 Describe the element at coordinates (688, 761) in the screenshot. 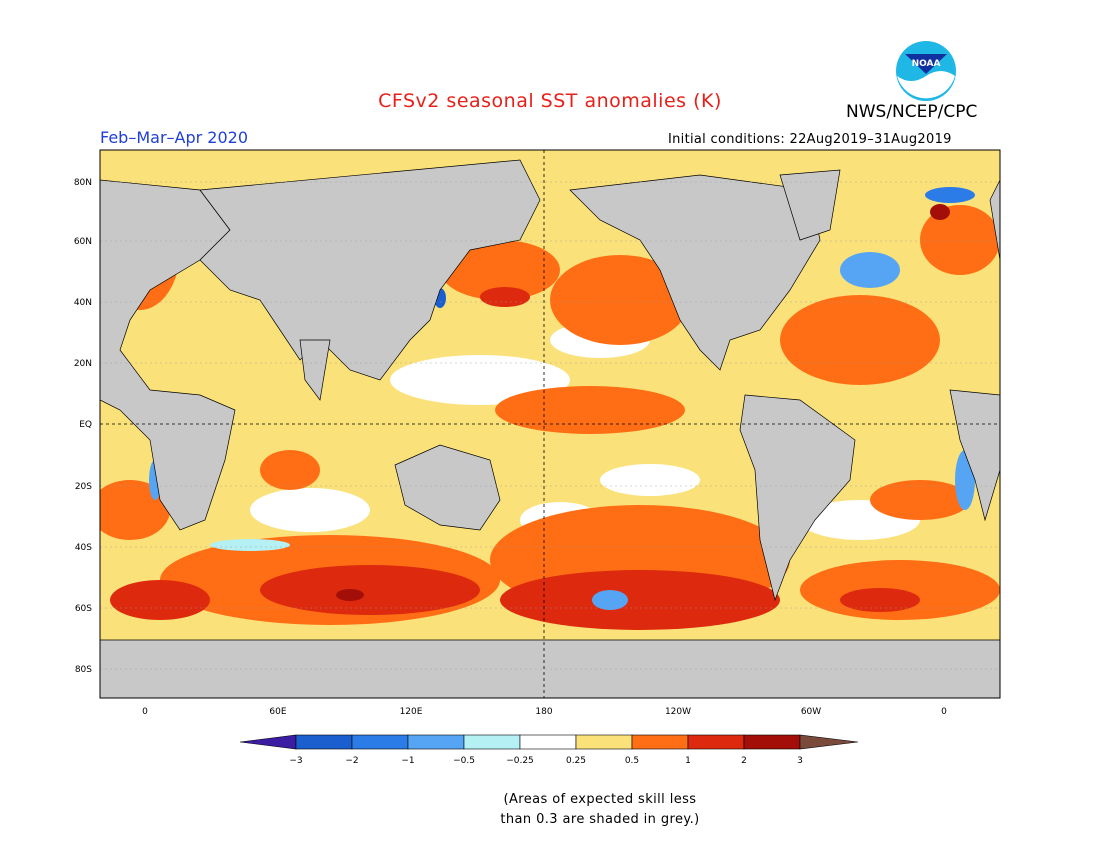

I see `colorbar-tick-label: 1` at that location.